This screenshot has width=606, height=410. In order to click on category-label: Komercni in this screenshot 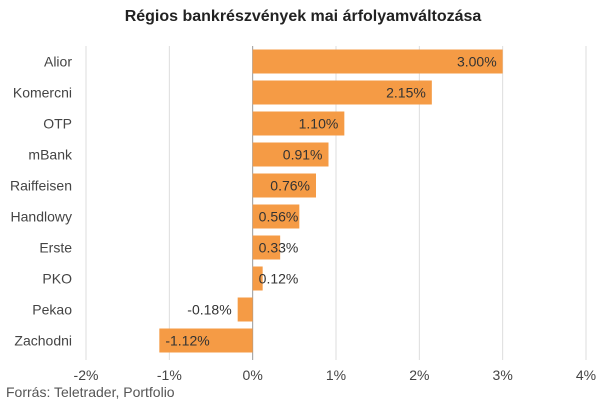, I will do `click(42, 93)`.